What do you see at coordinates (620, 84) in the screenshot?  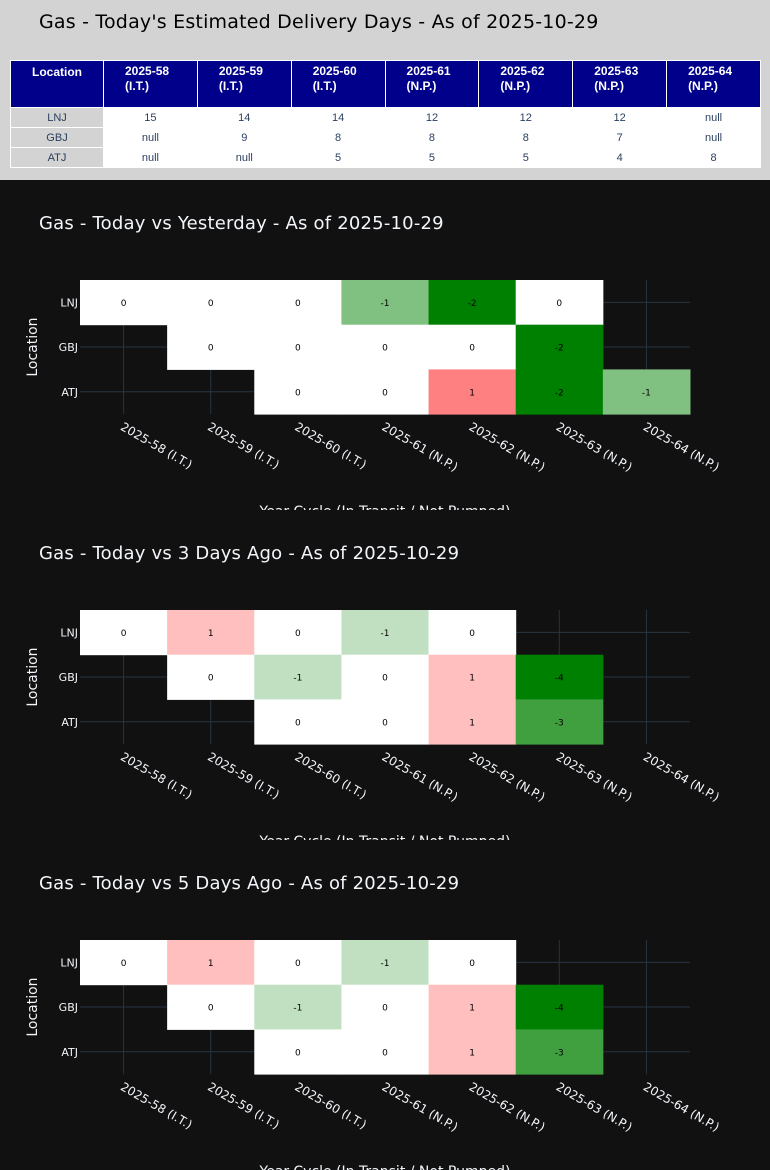 I see `column-header: 2025-63 (N.P.)` at bounding box center [620, 84].